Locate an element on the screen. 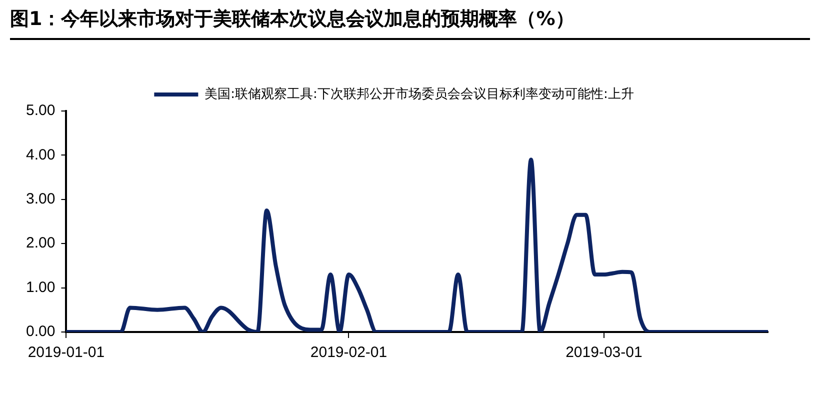 The width and height of the screenshot is (826, 414). y-tick-label: 0.00 is located at coordinates (41, 331).